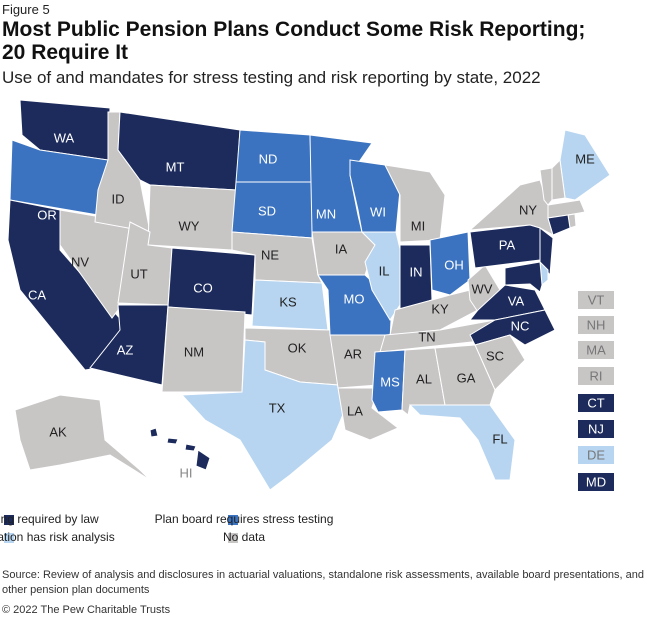 This screenshot has height=620, width=650. I want to click on state-label: NH, so click(596, 324).